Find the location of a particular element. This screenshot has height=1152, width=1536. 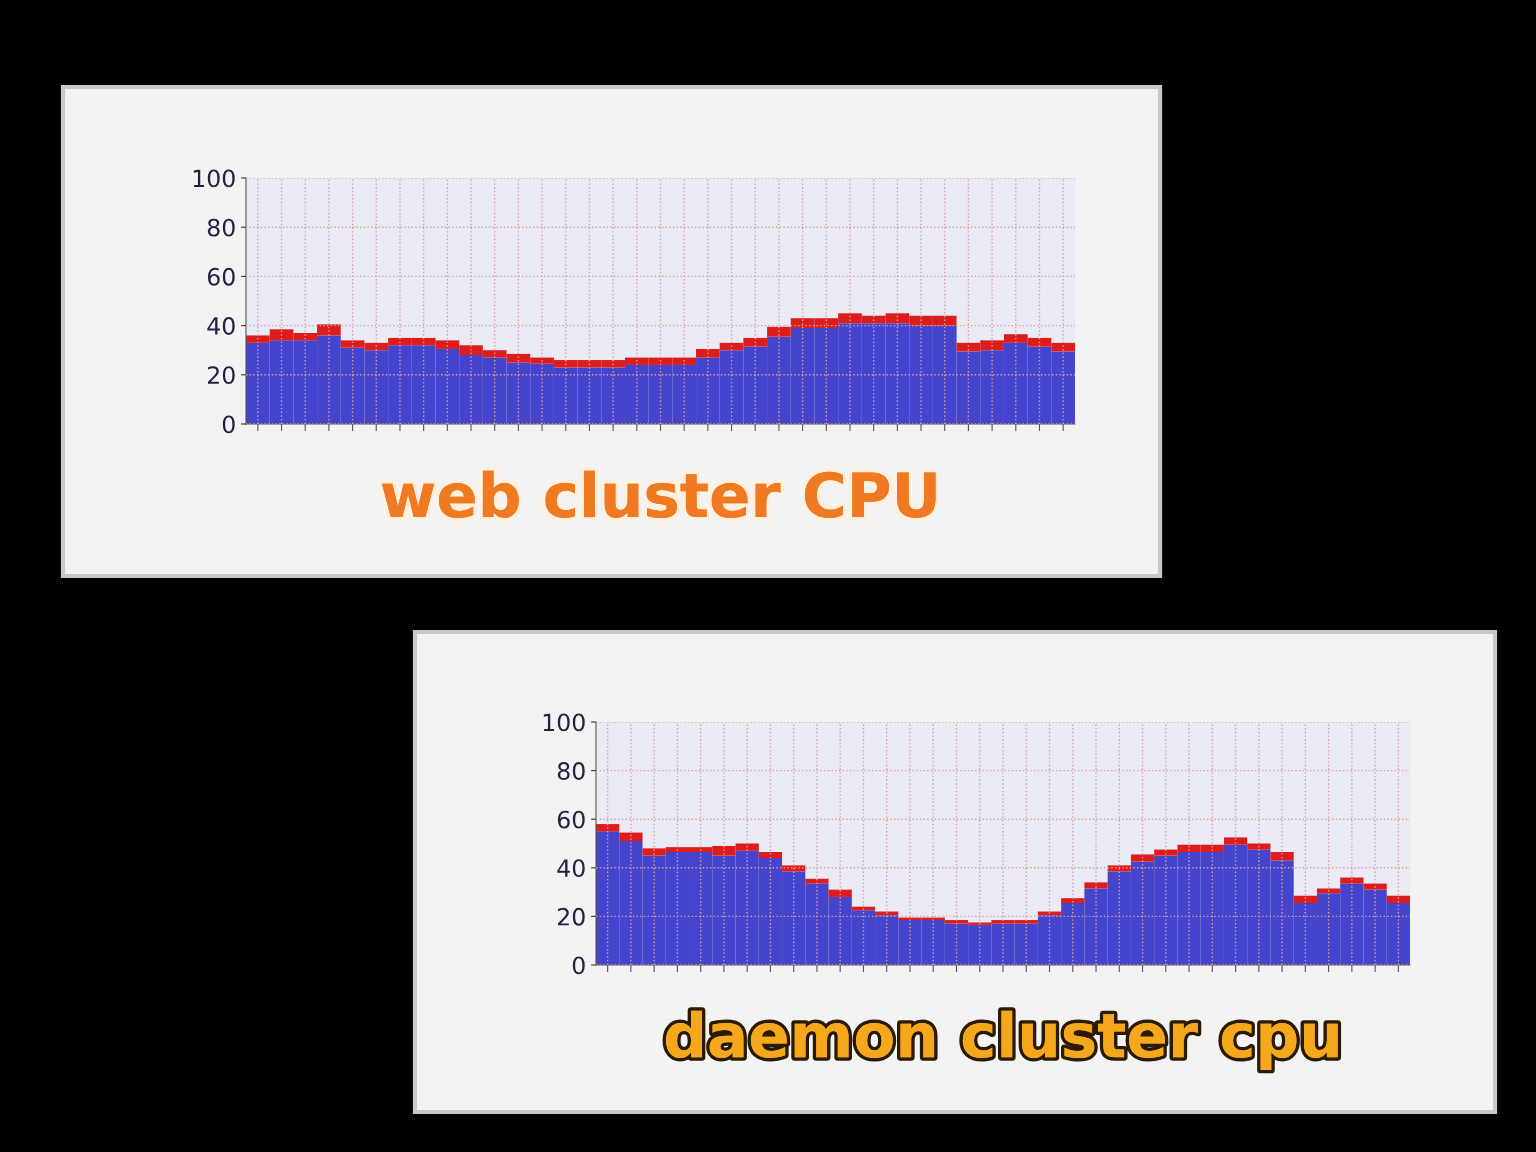

text: daemon cluster cpu is located at coordinates (1002, 1040).